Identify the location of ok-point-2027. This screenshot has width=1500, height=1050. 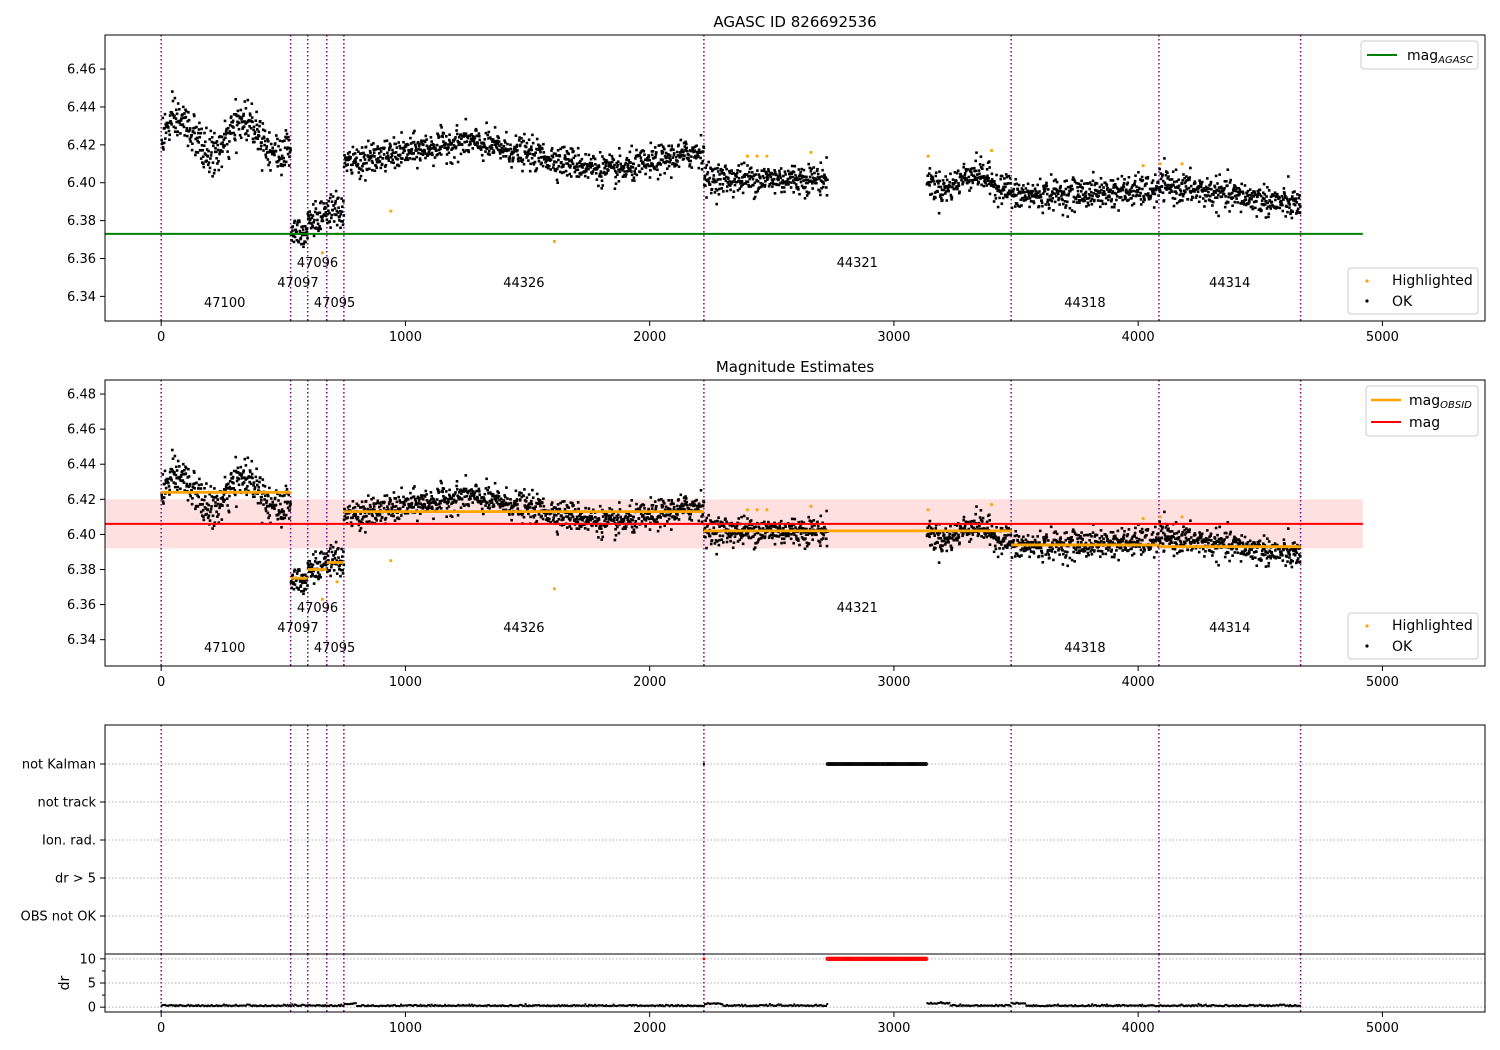
(1003, 187).